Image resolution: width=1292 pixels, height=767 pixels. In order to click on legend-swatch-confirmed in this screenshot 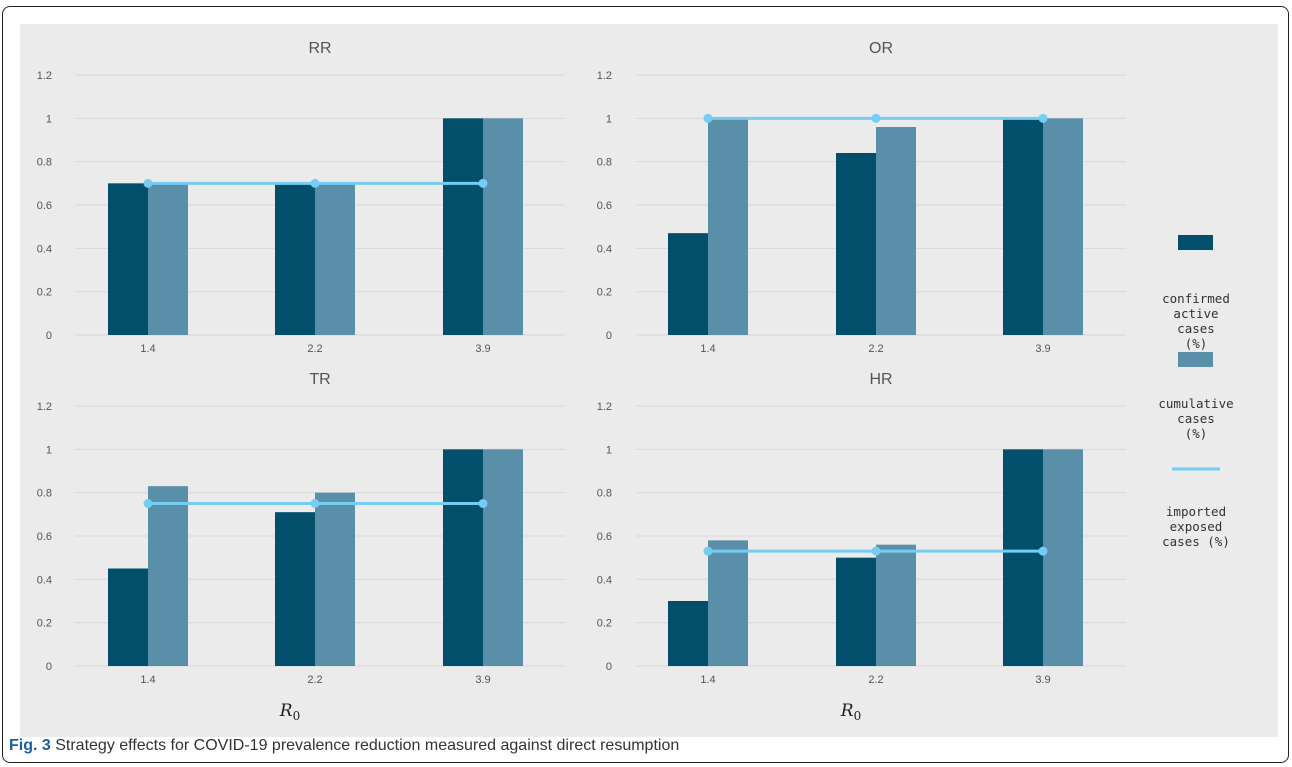, I will do `click(1195, 242)`.